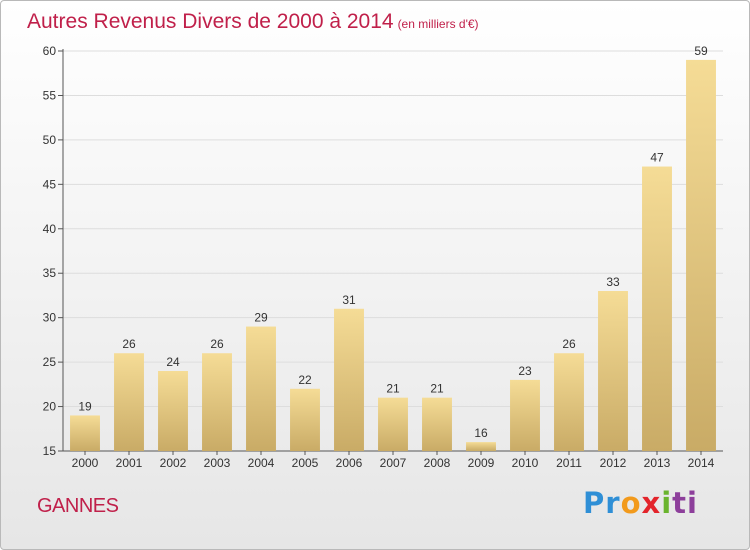 This screenshot has width=750, height=550. What do you see at coordinates (50, 95) in the screenshot?
I see `y-tick-label: 55` at bounding box center [50, 95].